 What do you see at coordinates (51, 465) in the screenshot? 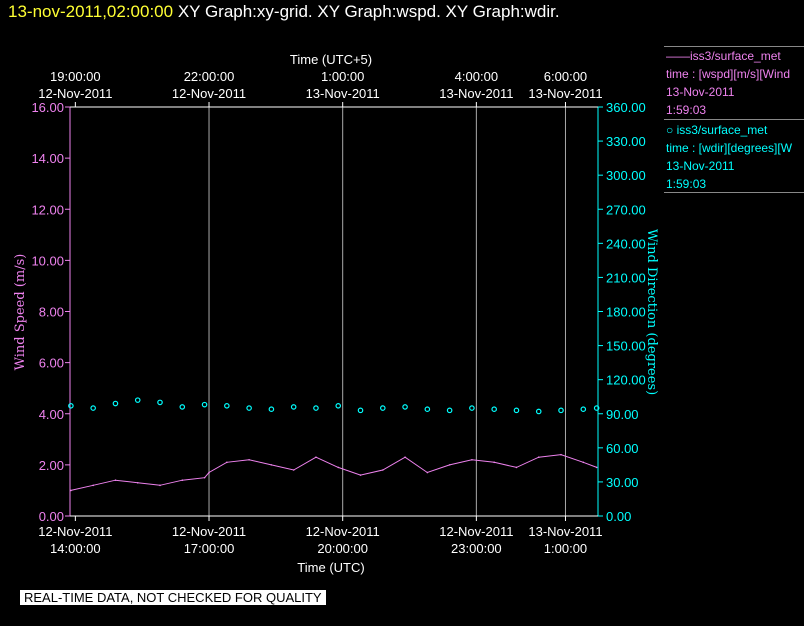
I see `left-tick-label: 2.00` at bounding box center [51, 465].